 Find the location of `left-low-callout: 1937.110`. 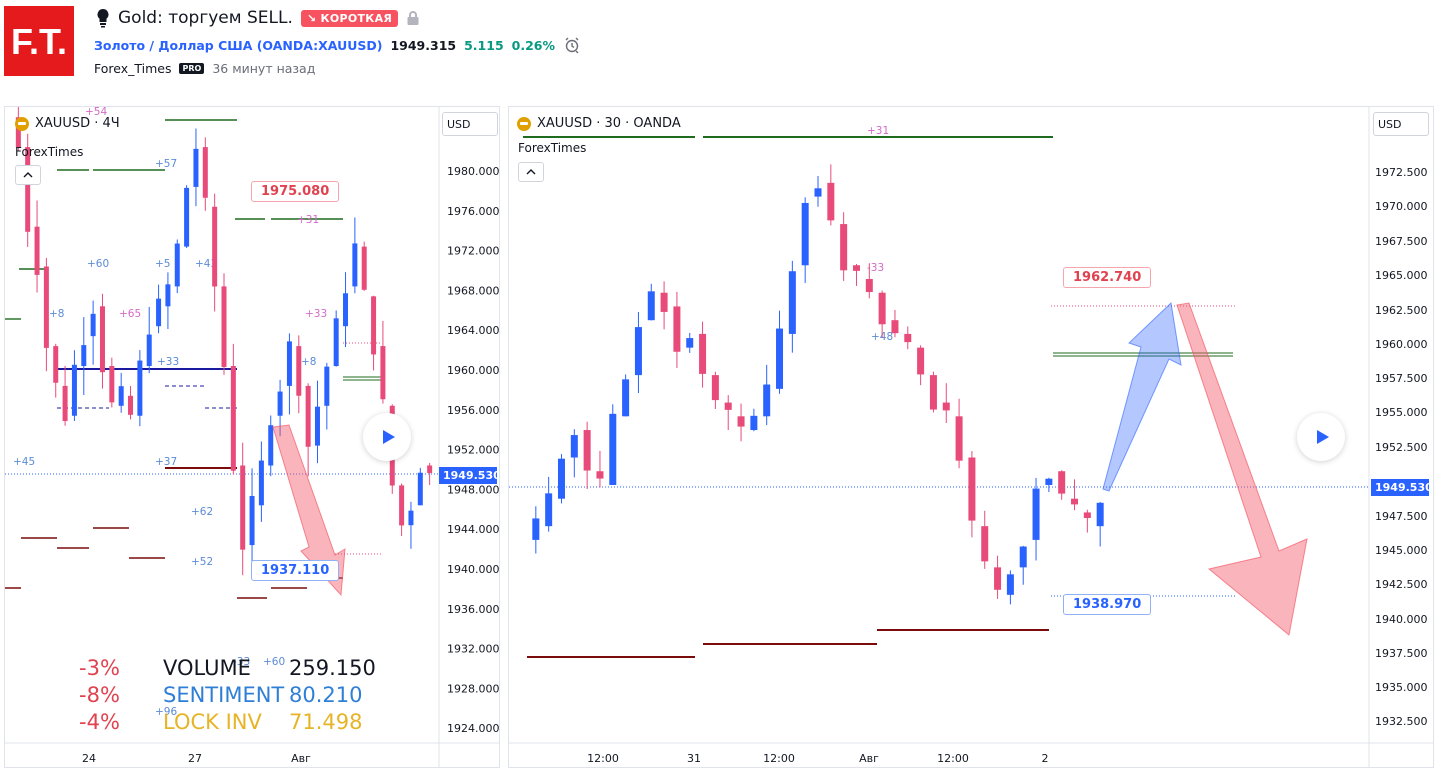

left-low-callout: 1937.110 is located at coordinates (295, 570).